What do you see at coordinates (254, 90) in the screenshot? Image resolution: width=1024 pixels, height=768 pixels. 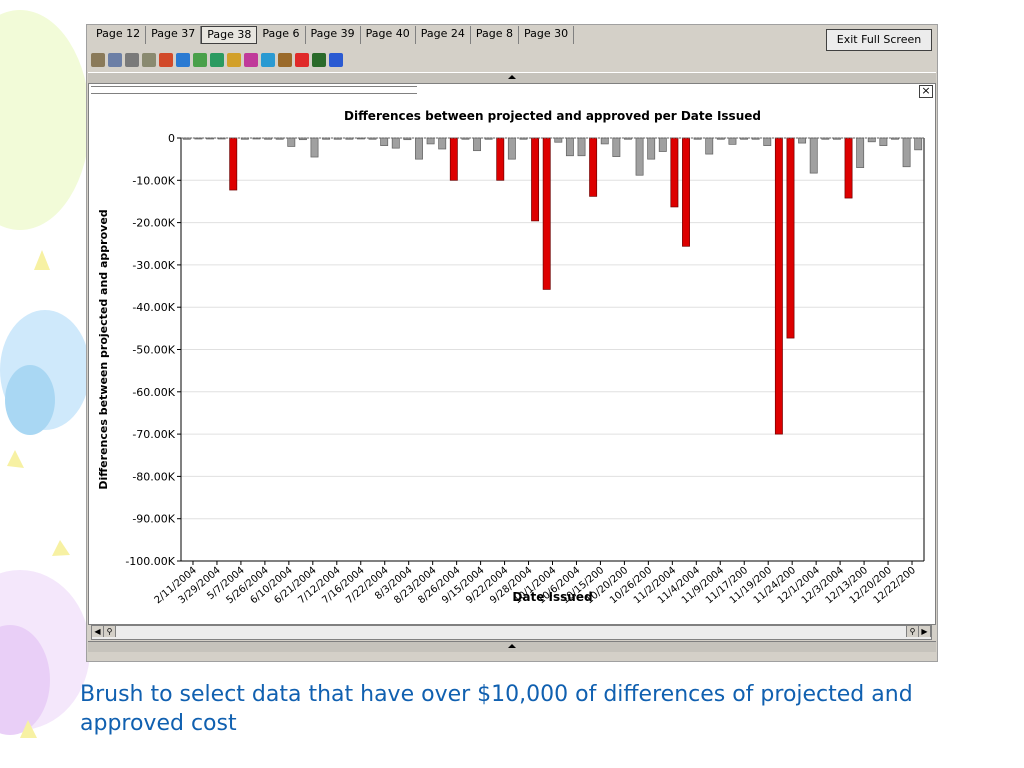 I see `pane-grip` at bounding box center [254, 90].